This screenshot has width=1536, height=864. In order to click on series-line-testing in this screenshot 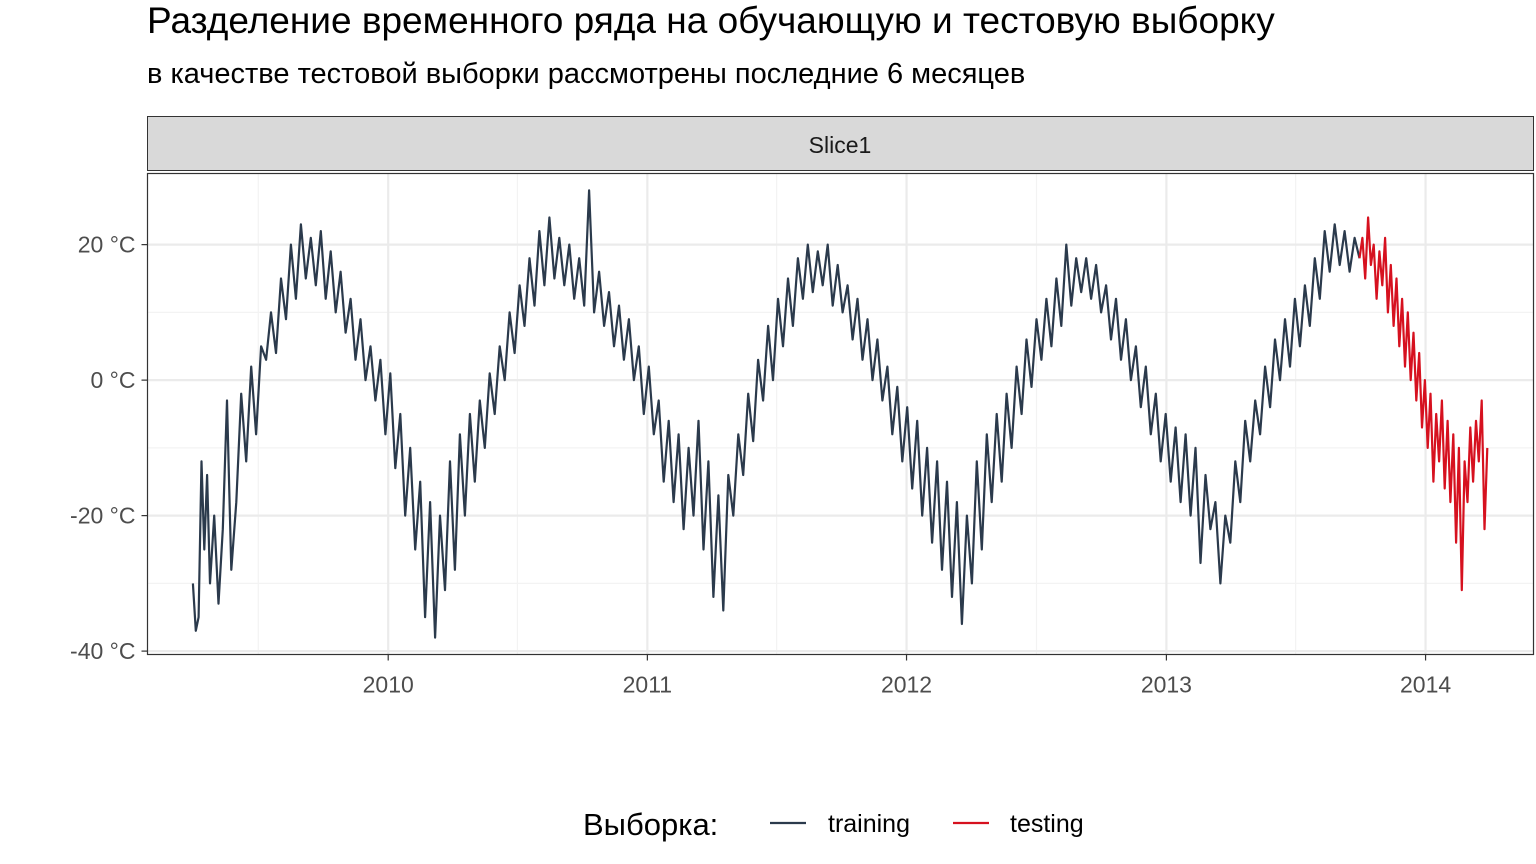, I will do `click(1423, 404)`.